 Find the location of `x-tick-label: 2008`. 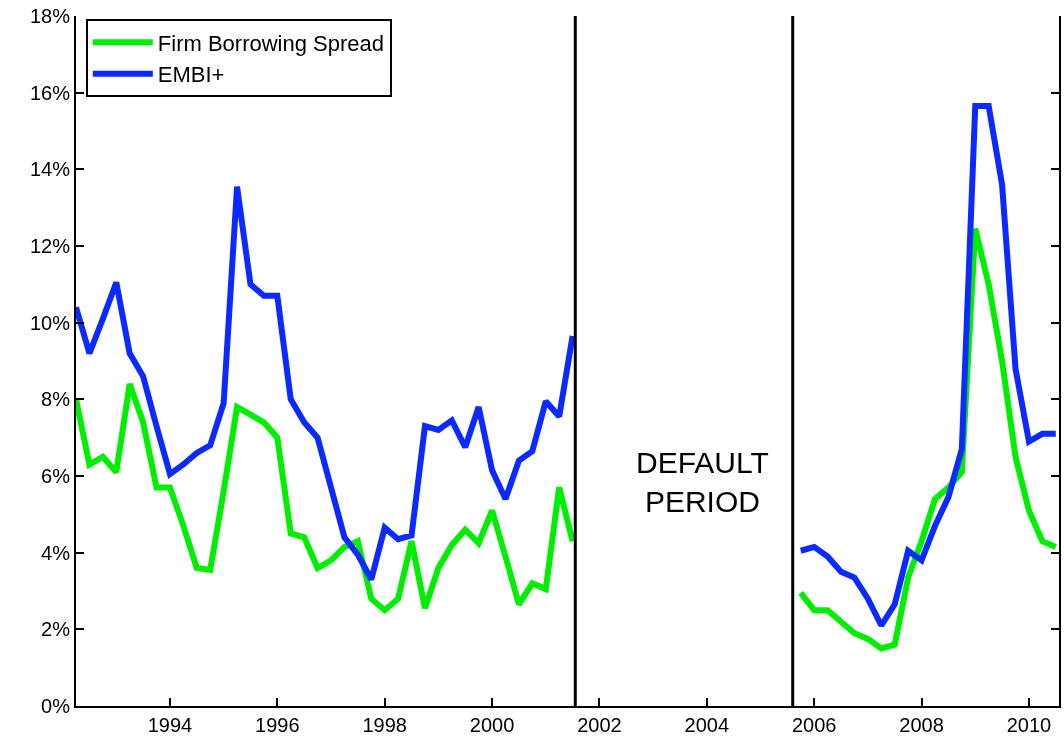

x-tick-label: 2008 is located at coordinates (921, 725).